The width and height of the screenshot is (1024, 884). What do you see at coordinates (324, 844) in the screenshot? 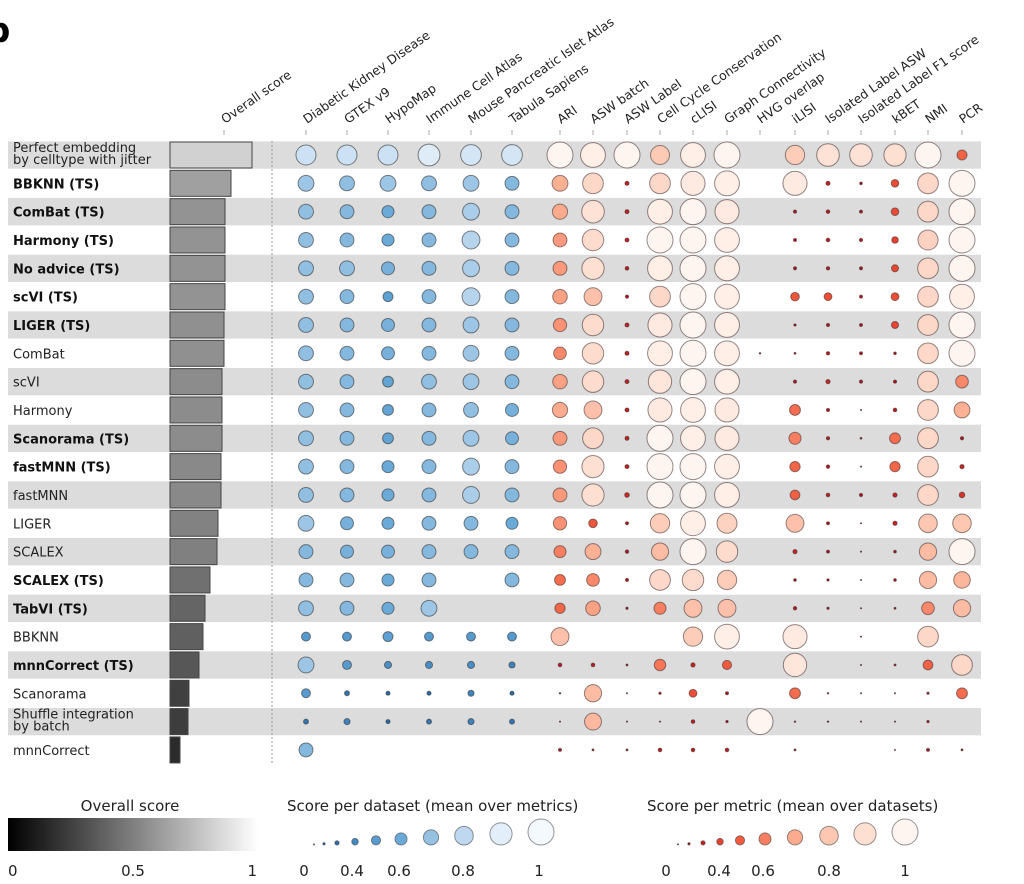
I see `dataset-legend-dot` at bounding box center [324, 844].